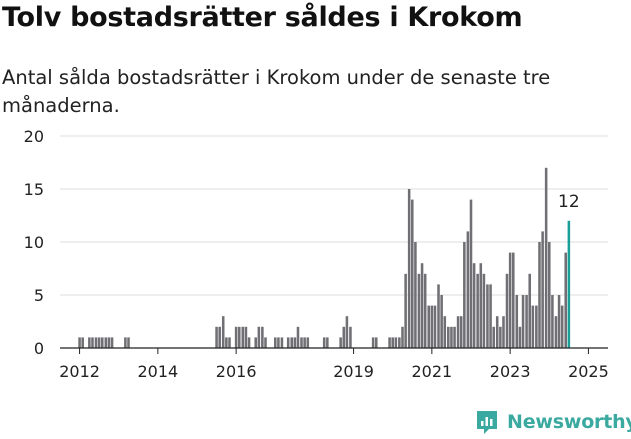 This screenshot has height=439, width=631. What do you see at coordinates (34, 242) in the screenshot?
I see `y-axis-ticks: 0 5 10 15 20` at bounding box center [34, 242].